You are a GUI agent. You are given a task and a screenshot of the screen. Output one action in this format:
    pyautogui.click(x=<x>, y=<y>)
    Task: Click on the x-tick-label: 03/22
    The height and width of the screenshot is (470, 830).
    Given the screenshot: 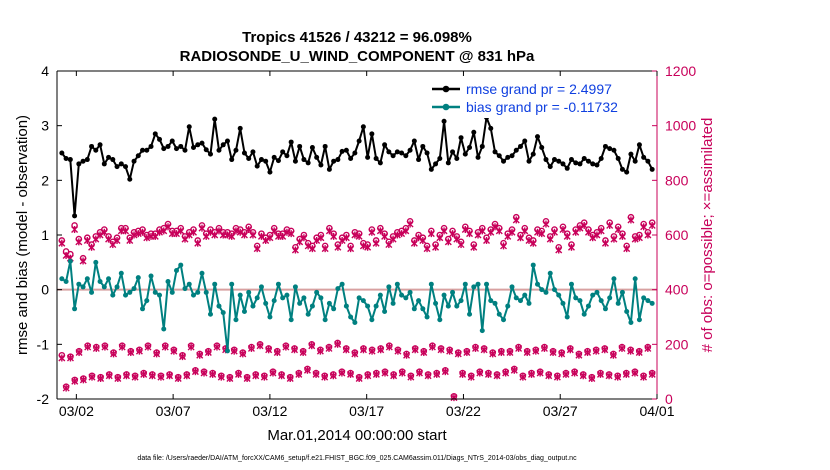 What is the action you would take?
    pyautogui.click(x=463, y=411)
    